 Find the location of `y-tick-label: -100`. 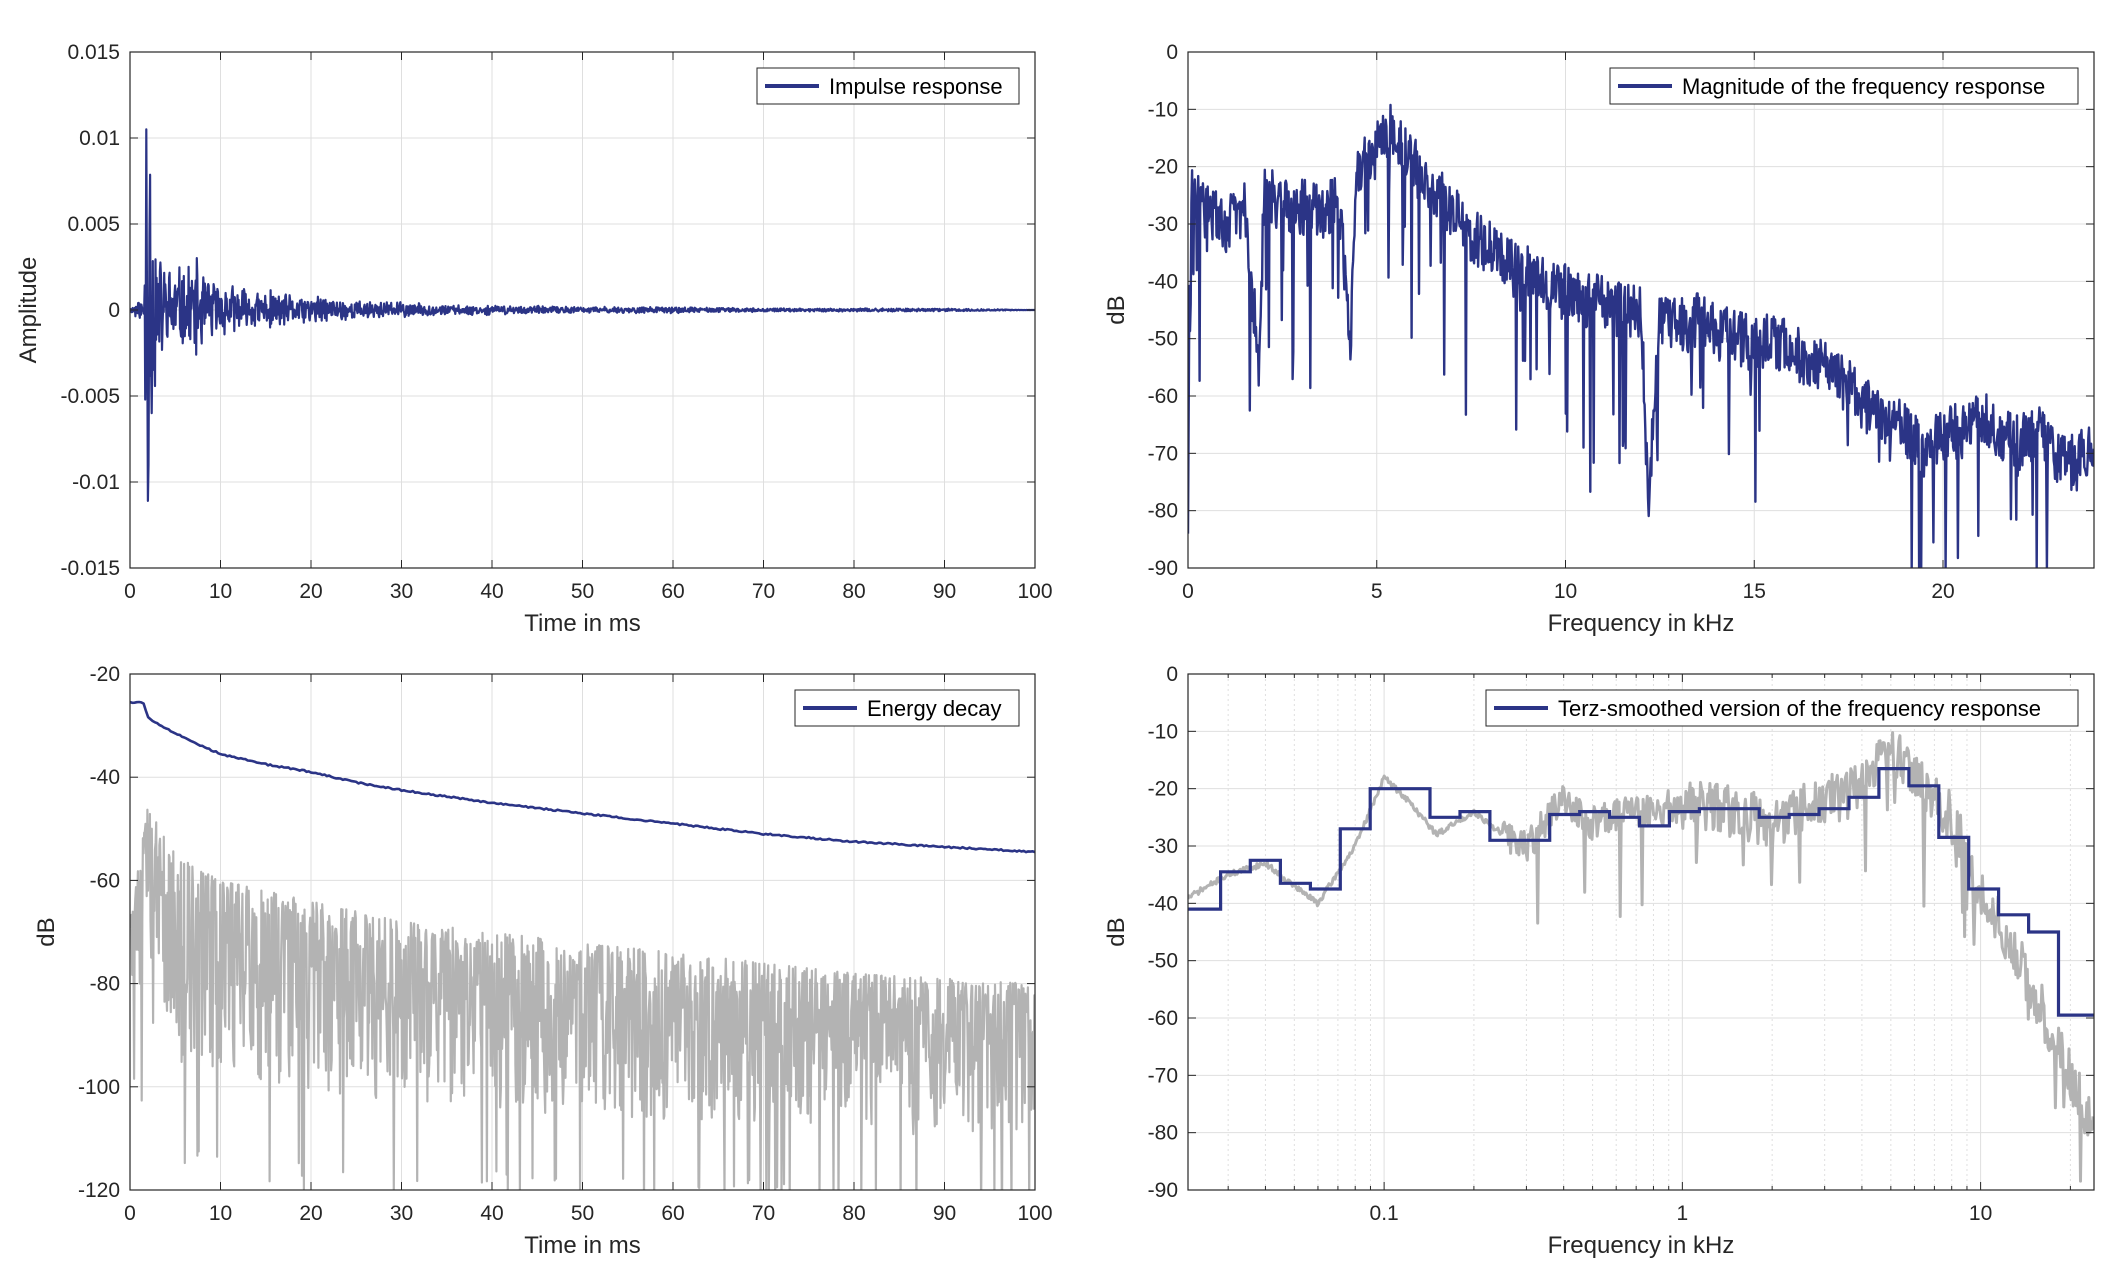

y-tick-label: -100 is located at coordinates (99, 1087).